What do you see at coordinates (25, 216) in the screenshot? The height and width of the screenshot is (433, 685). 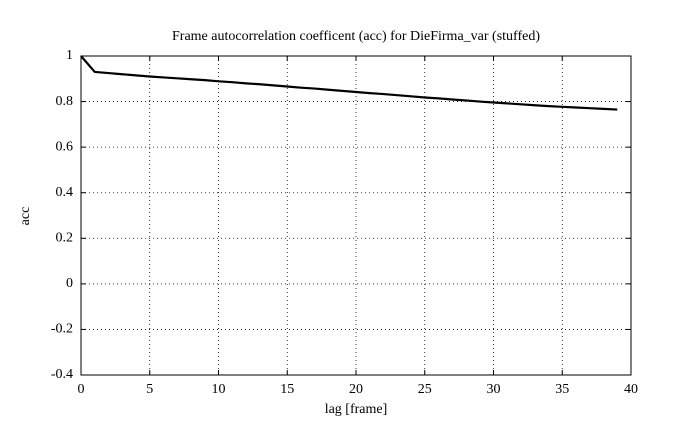 I see `y-axis-label: acc` at bounding box center [25, 216].